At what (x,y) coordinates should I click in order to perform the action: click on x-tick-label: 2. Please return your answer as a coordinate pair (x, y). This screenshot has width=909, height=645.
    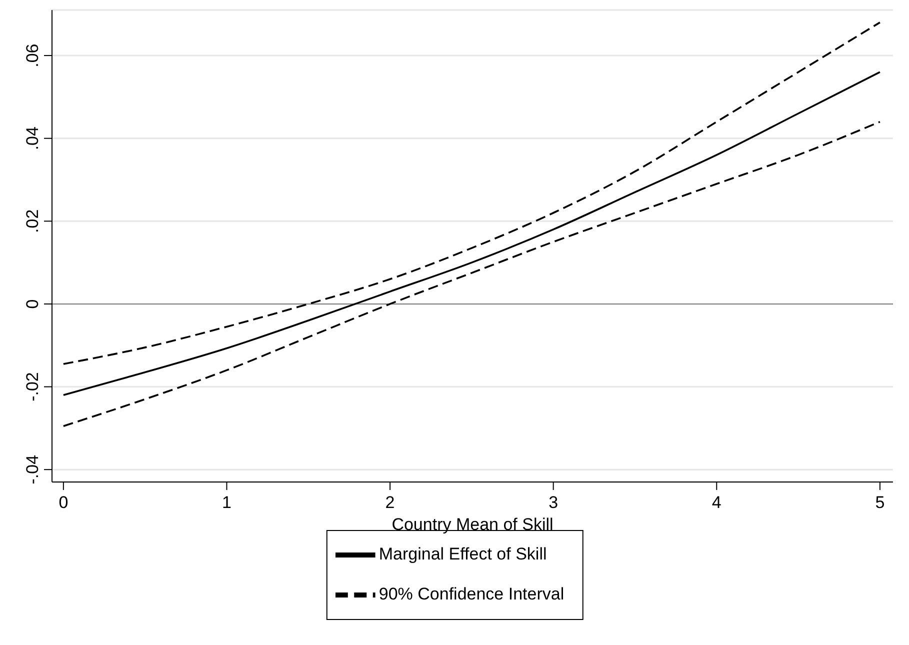
    Looking at the image, I should click on (390, 502).